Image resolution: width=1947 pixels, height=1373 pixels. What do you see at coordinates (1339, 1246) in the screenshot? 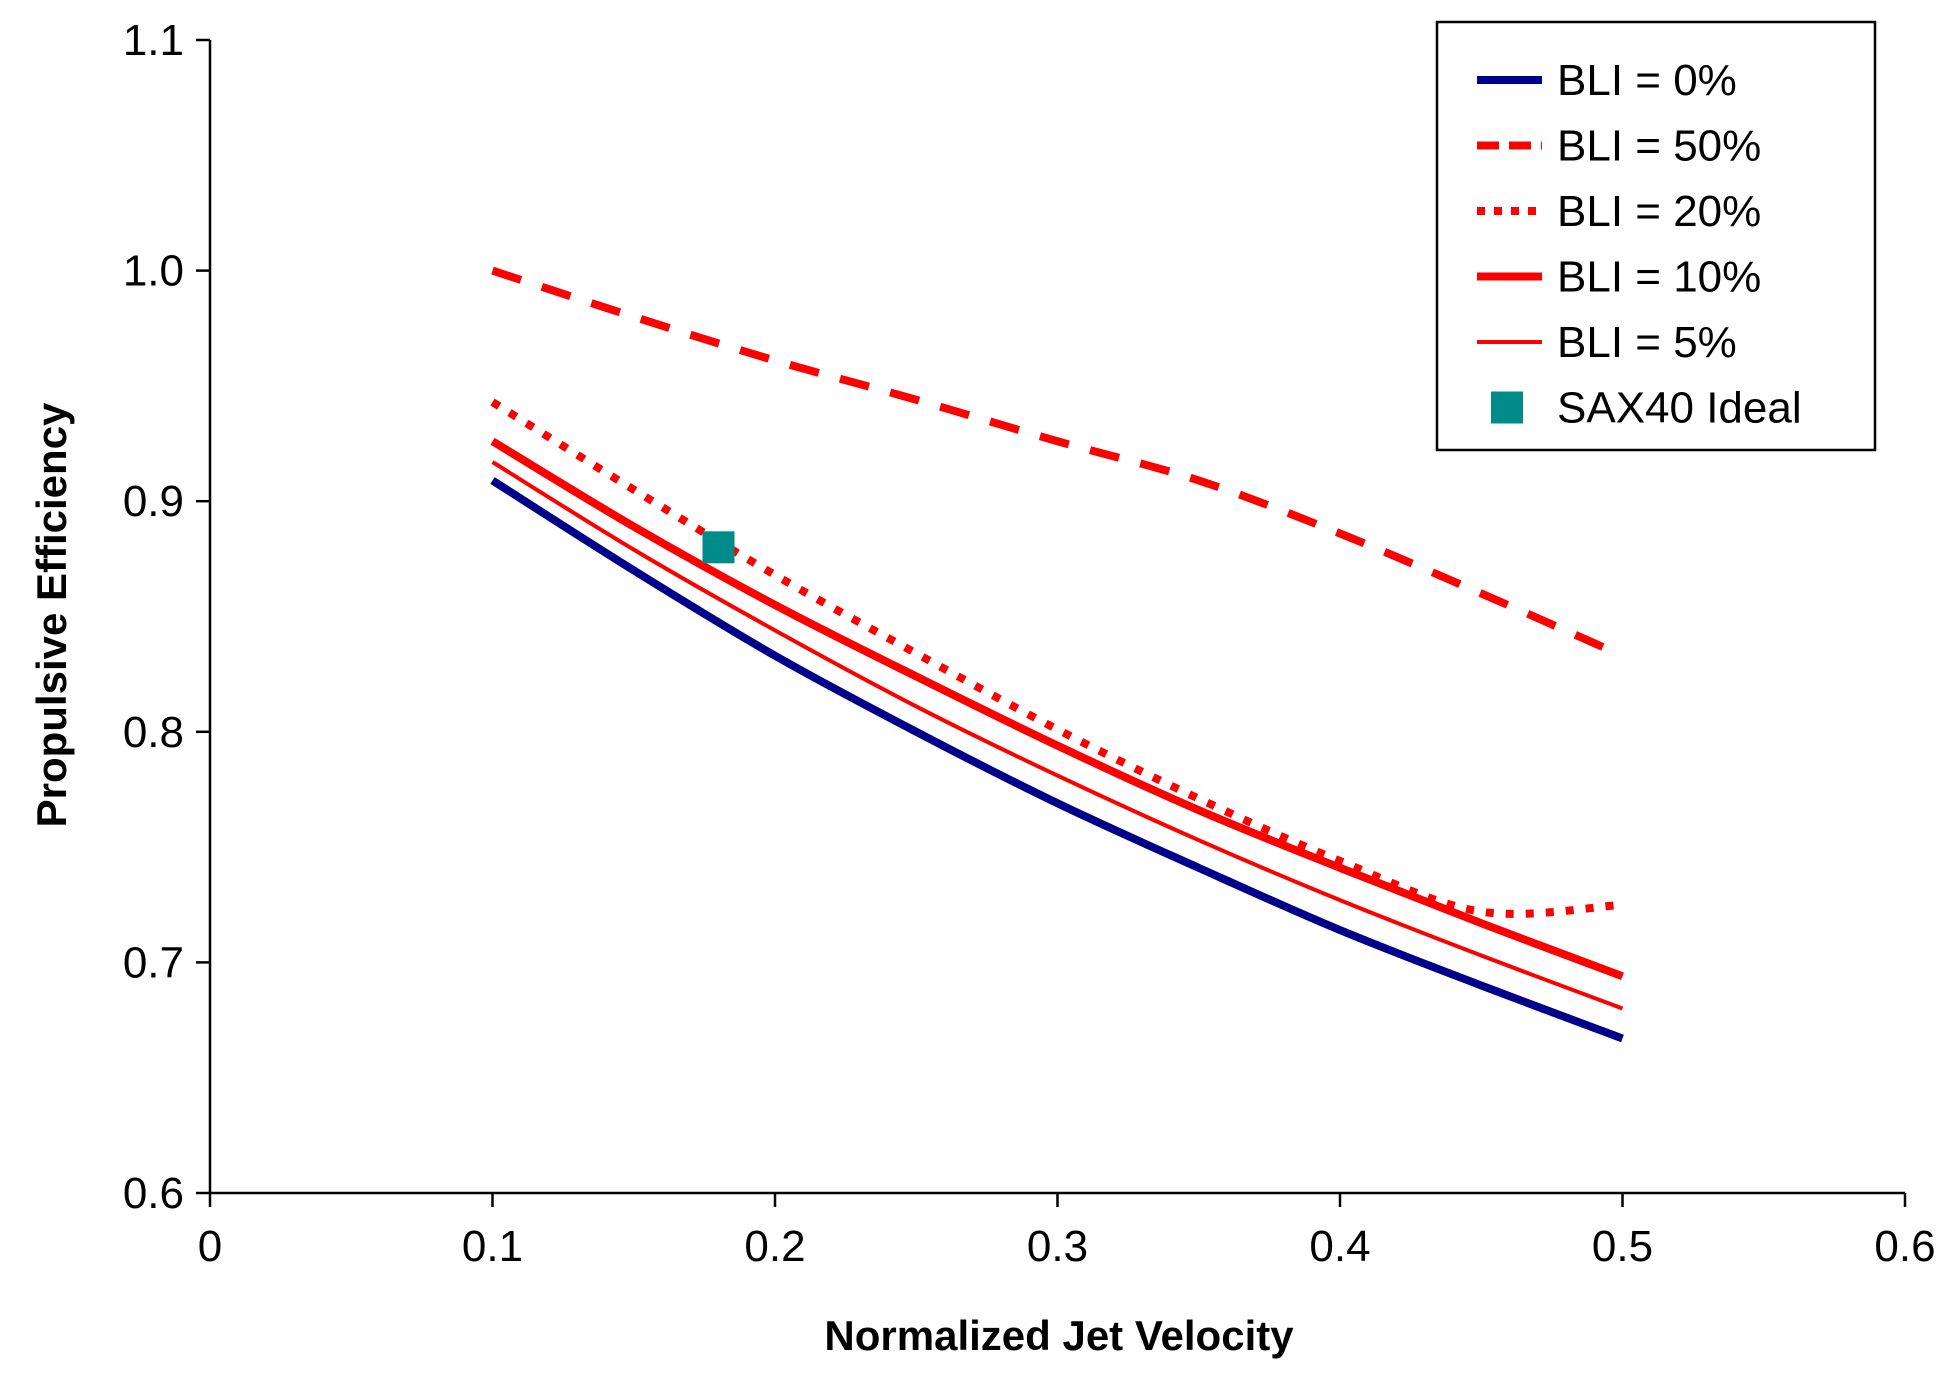
I see `x-tick-label: 0.4` at bounding box center [1339, 1246].